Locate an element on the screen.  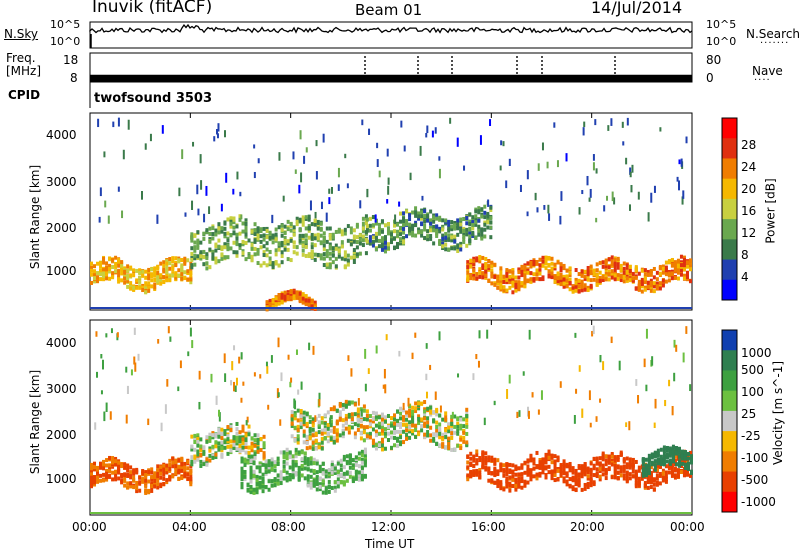
power-cb-tick-12: 12 is located at coordinates (749, 233).